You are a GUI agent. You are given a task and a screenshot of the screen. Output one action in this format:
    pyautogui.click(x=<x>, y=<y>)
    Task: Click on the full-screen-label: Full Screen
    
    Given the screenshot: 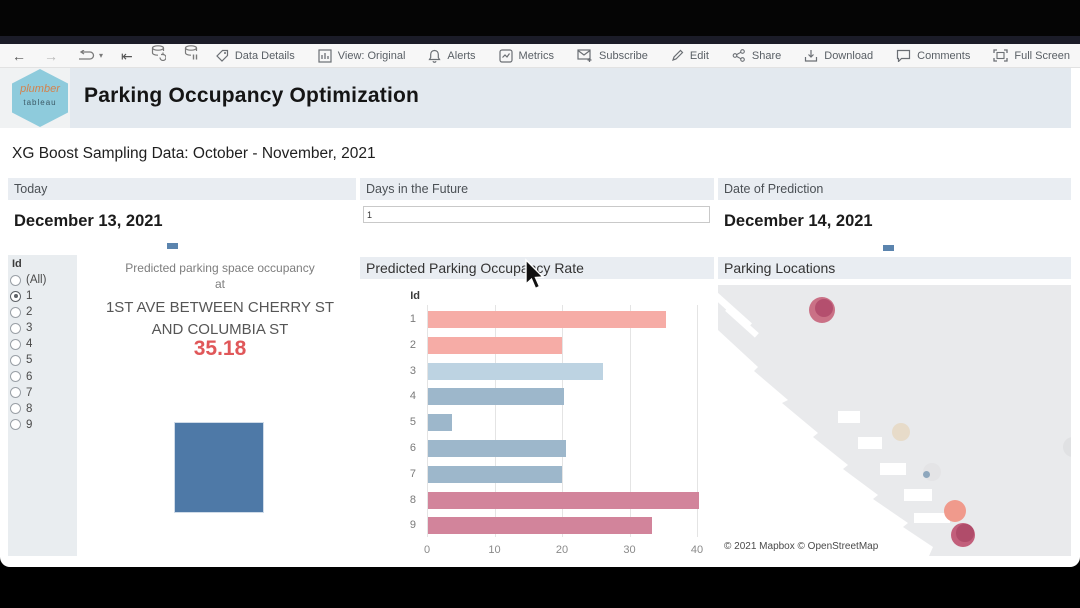 What is the action you would take?
    pyautogui.click(x=1042, y=55)
    